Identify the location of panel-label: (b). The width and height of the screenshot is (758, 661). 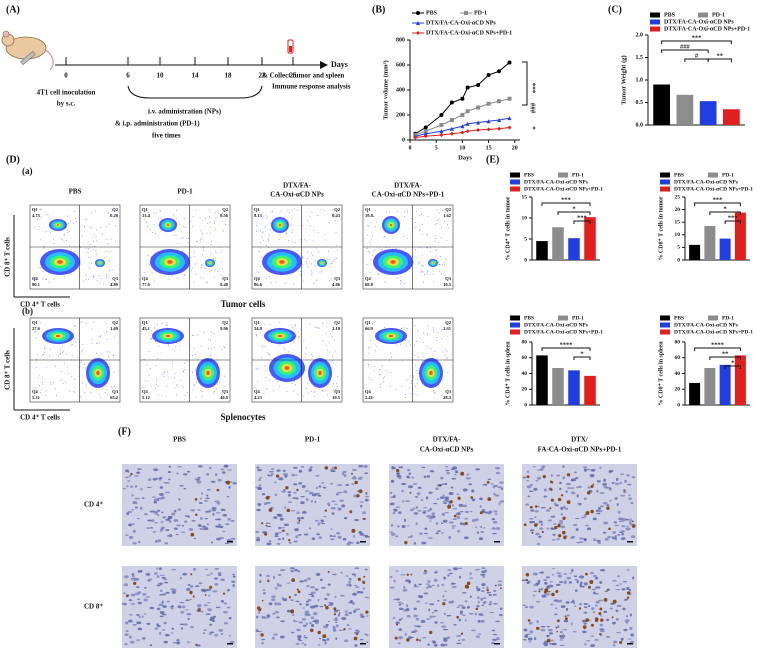
(27, 311).